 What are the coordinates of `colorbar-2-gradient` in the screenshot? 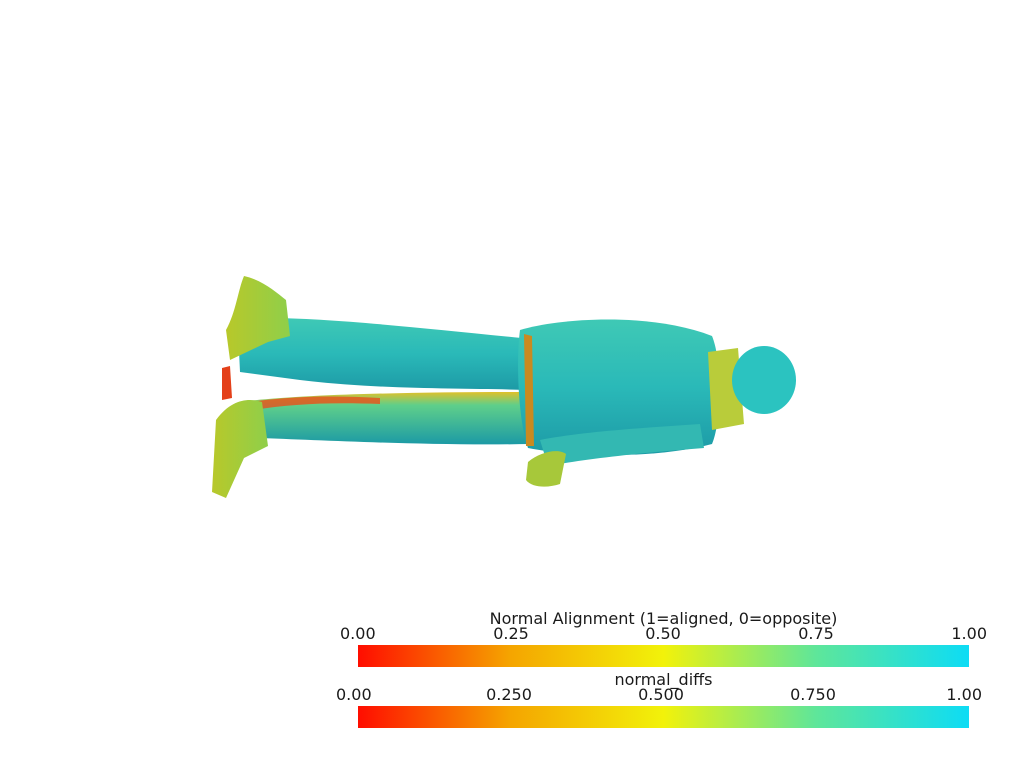 It's located at (663, 717).